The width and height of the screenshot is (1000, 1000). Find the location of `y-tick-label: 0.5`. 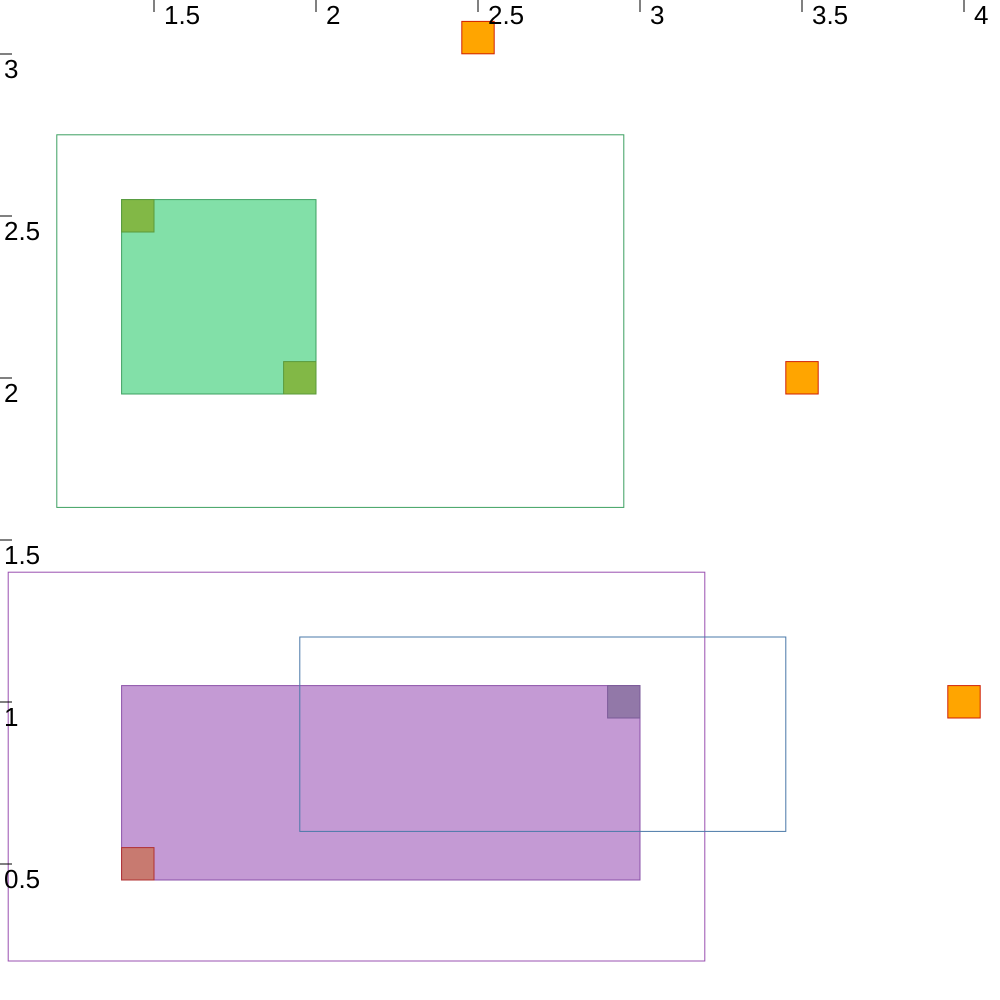

y-tick-label: 0.5 is located at coordinates (22, 879).